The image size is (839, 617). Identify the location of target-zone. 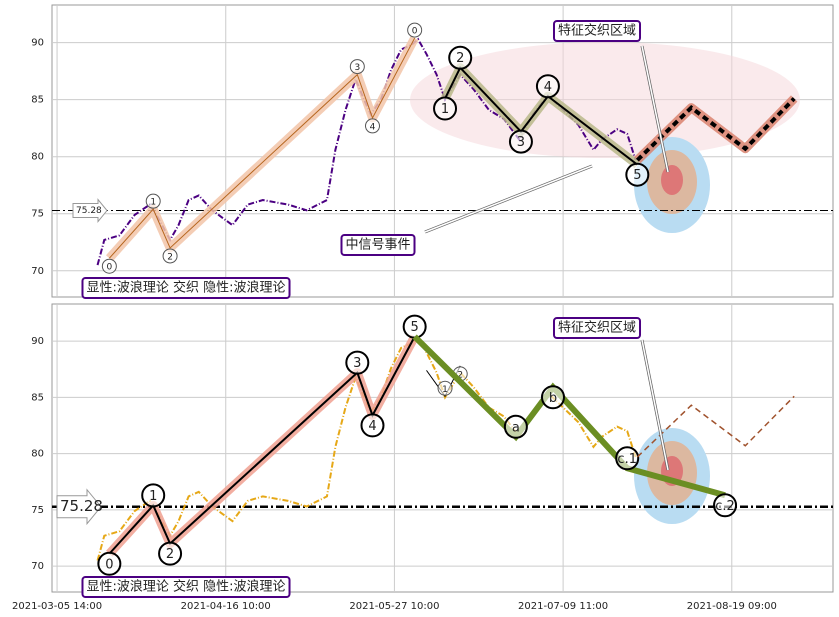
(672, 180).